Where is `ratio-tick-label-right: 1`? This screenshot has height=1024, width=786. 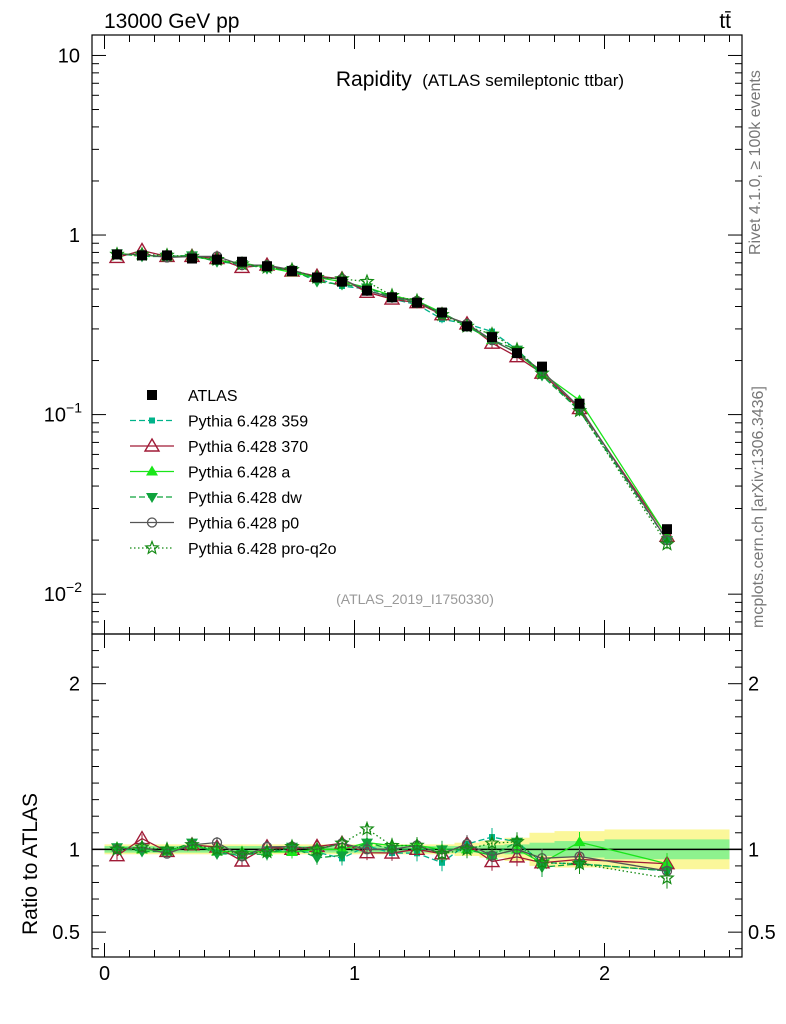
ratio-tick-label-right: 1 is located at coordinates (753, 850).